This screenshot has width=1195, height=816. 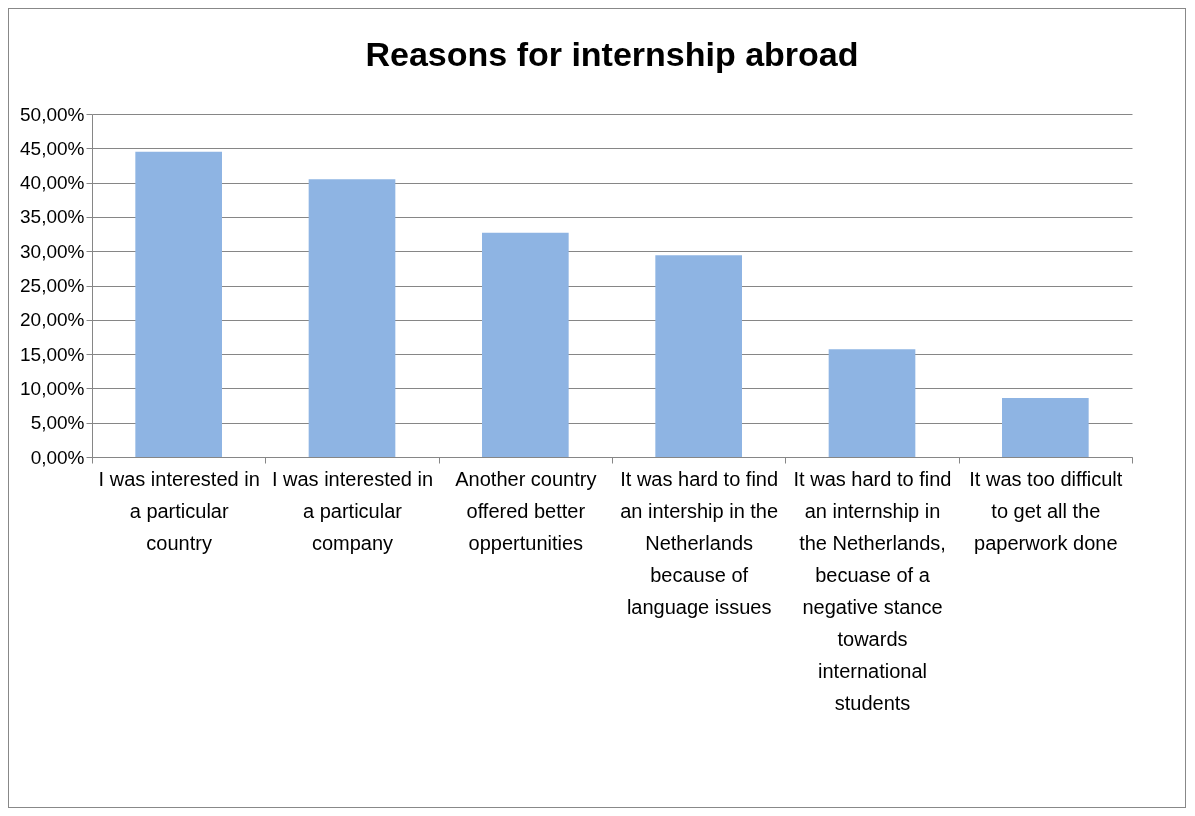 I want to click on x-tick-label: I was interested in a particular company, so click(x=352, y=510).